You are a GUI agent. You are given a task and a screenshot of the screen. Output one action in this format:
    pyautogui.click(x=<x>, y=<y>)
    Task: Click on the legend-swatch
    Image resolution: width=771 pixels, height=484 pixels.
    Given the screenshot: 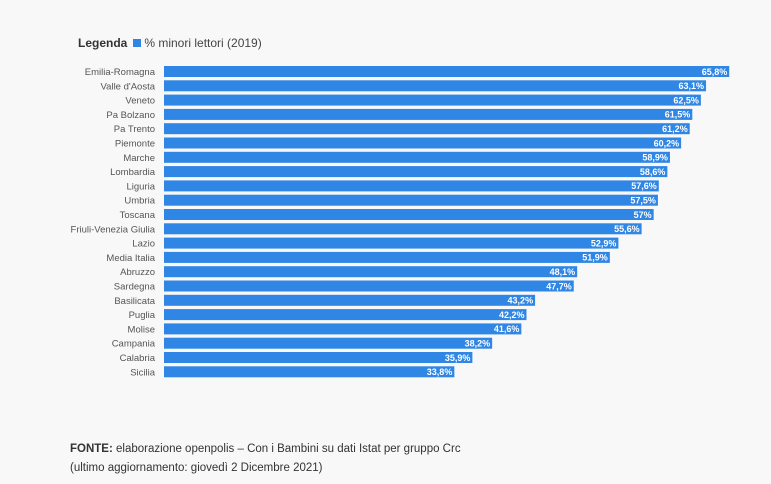 What is the action you would take?
    pyautogui.click(x=137, y=43)
    